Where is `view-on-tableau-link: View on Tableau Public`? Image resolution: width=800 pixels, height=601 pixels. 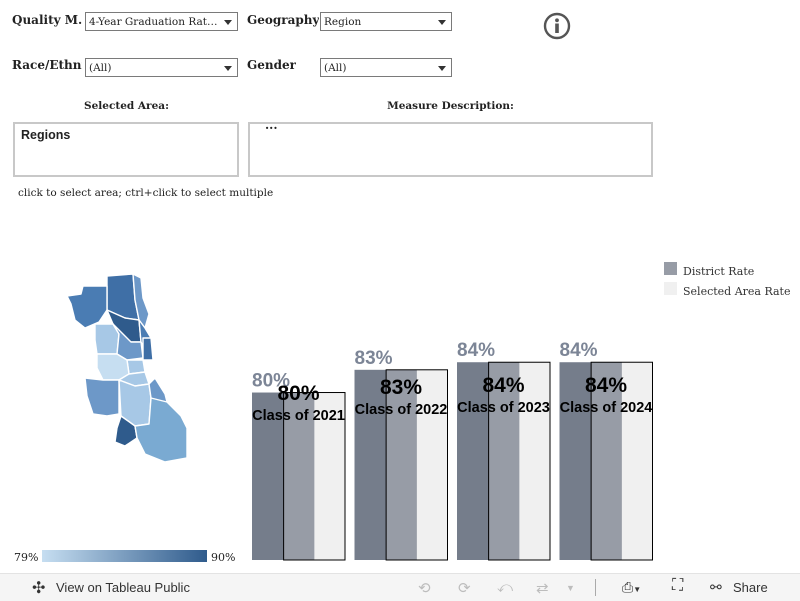
view-on-tableau-link: View on Tableau Public is located at coordinates (123, 587).